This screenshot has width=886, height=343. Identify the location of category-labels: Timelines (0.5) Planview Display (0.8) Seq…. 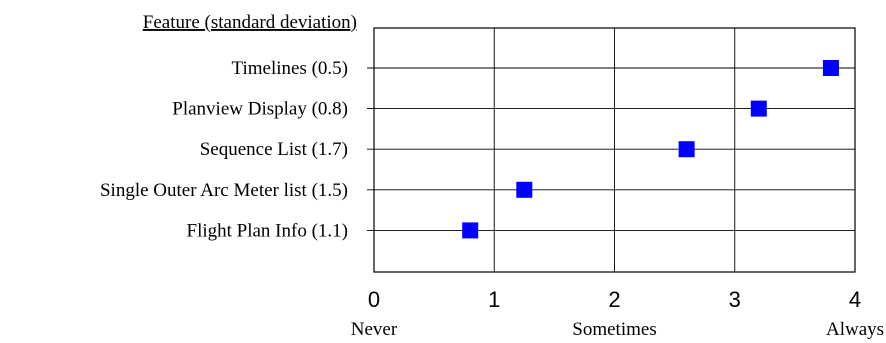
(224, 149).